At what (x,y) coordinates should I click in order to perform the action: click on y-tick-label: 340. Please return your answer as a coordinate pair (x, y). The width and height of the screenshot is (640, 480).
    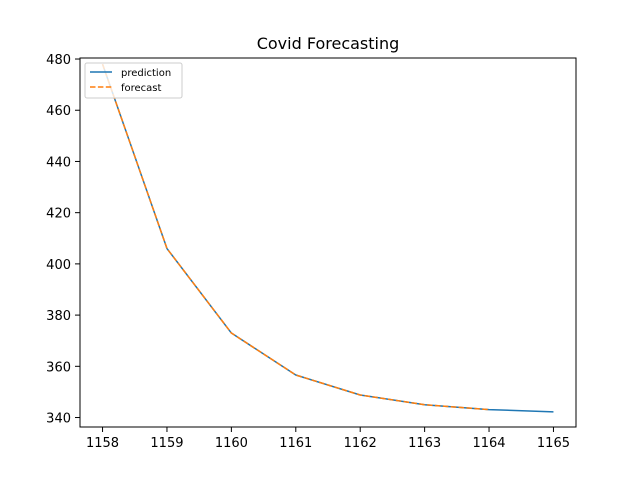
    Looking at the image, I should click on (58, 419).